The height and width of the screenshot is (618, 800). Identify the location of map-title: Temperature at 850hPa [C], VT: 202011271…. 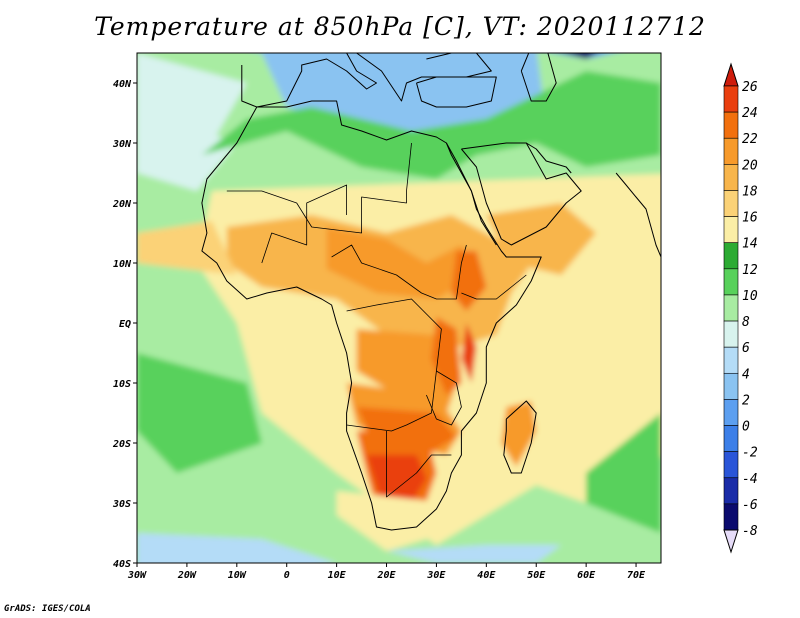
(400, 26).